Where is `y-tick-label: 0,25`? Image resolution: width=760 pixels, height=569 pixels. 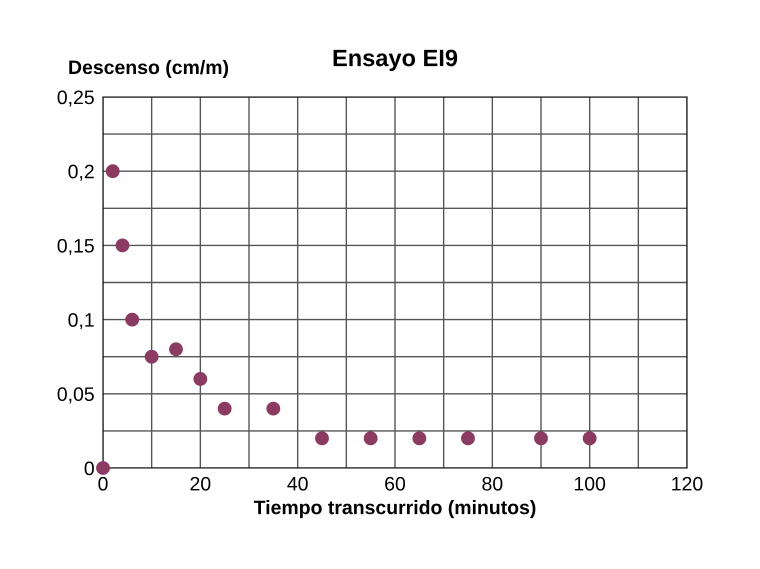 y-tick-label: 0,25 is located at coordinates (76, 98).